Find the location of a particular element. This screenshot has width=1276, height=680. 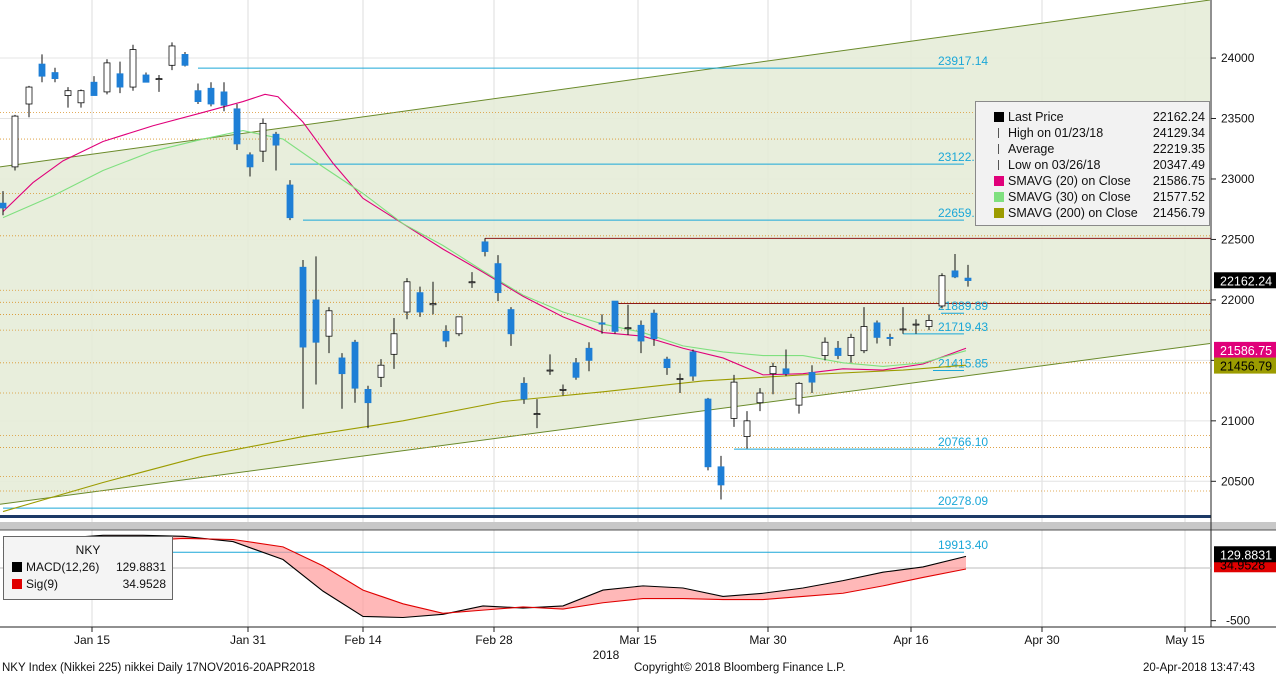

macd-legend-name: Sig(9) is located at coordinates (42, 584).